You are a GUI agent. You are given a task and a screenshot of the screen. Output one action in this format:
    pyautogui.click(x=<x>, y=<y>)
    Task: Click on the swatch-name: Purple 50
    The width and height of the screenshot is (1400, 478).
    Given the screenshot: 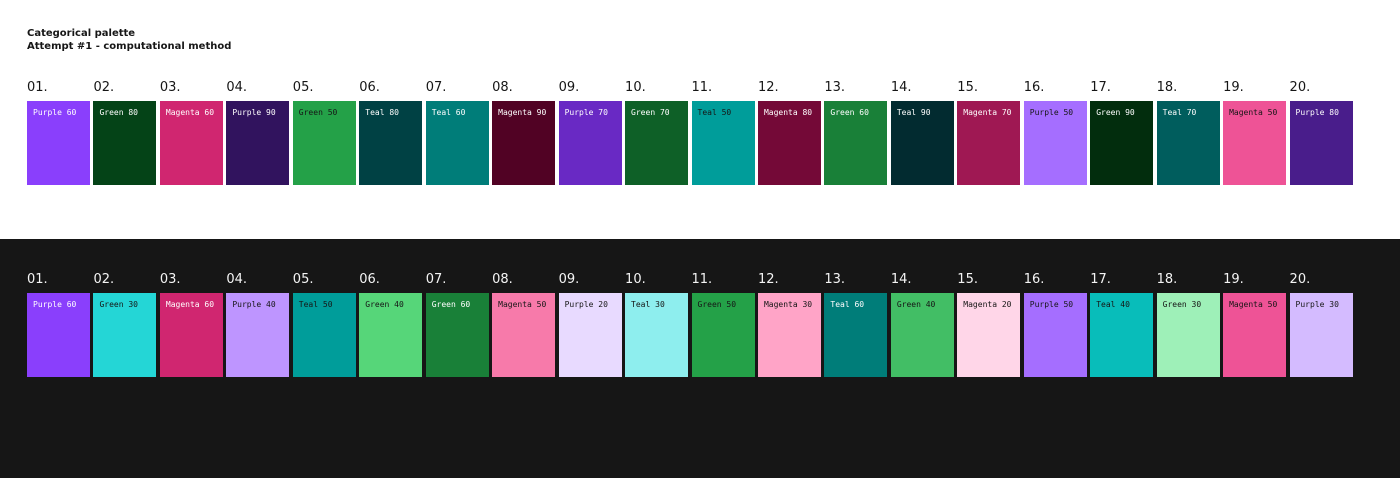 What is the action you would take?
    pyautogui.click(x=1051, y=112)
    